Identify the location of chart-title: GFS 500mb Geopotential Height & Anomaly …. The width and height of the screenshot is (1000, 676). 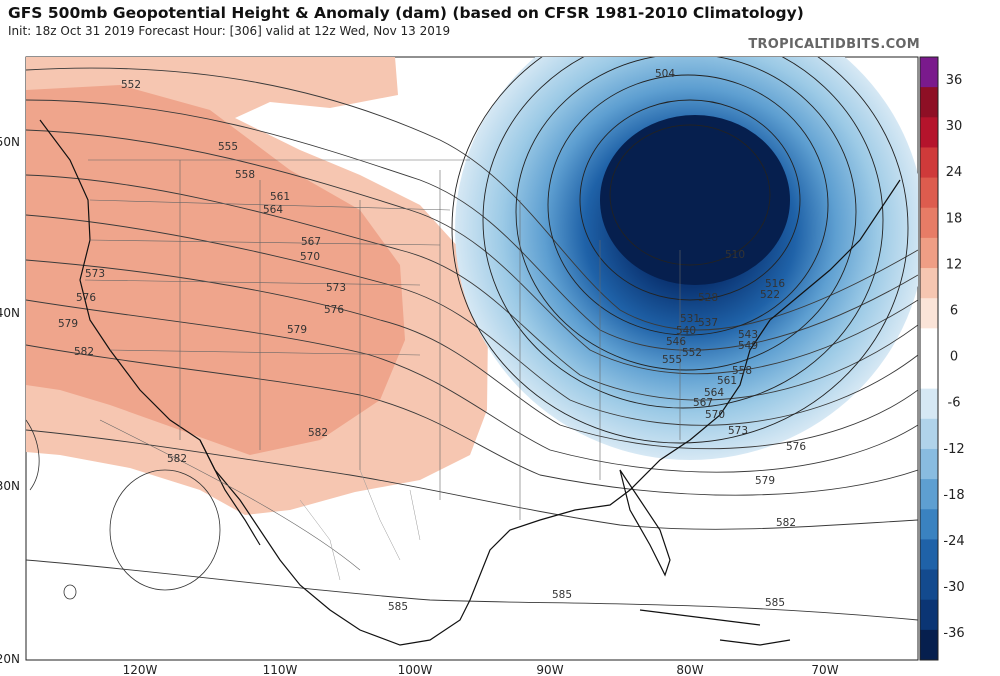
(406, 13).